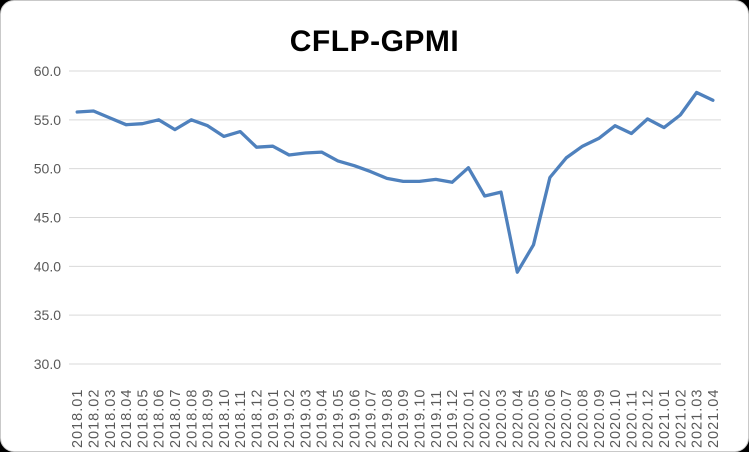 This screenshot has height=452, width=749. What do you see at coordinates (192, 418) in the screenshot?
I see `x-axis-tick-label: 2018.08` at bounding box center [192, 418].